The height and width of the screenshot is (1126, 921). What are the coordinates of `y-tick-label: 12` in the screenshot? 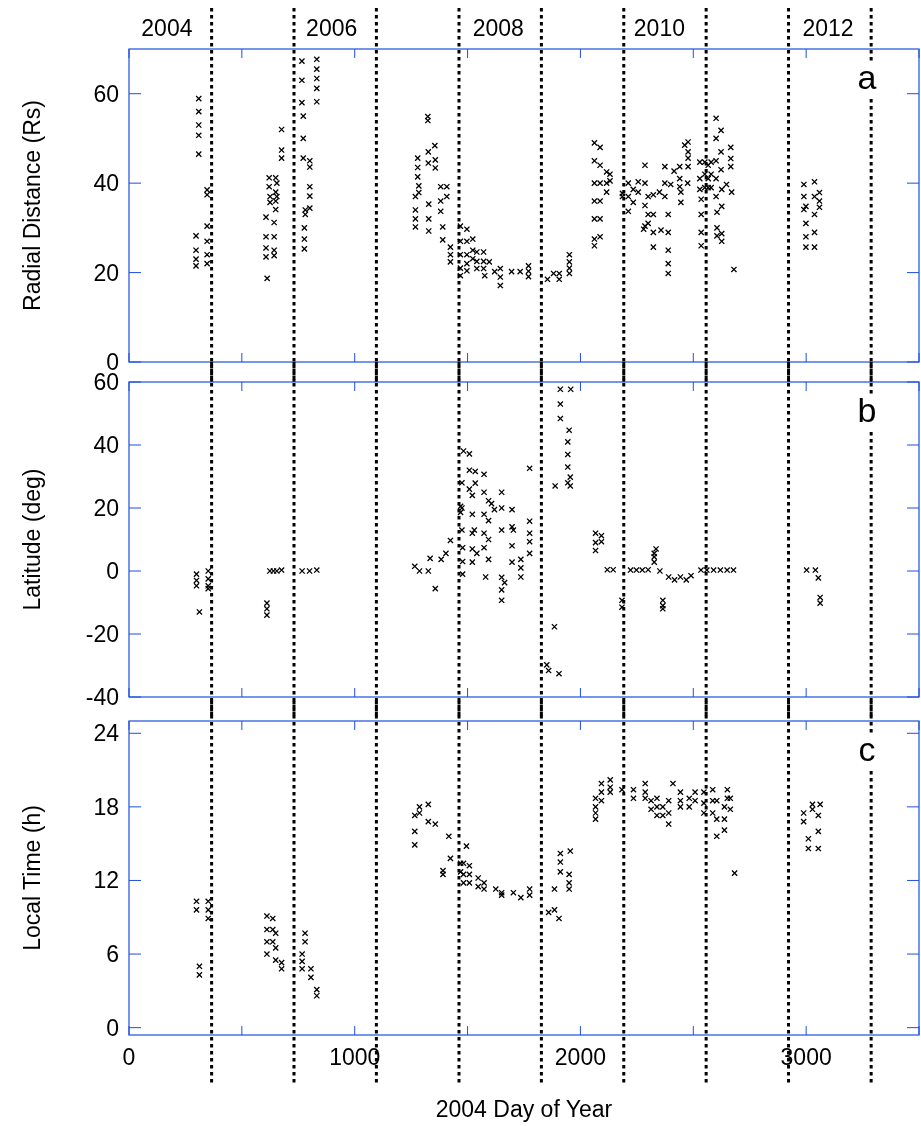 It's located at (106, 880).